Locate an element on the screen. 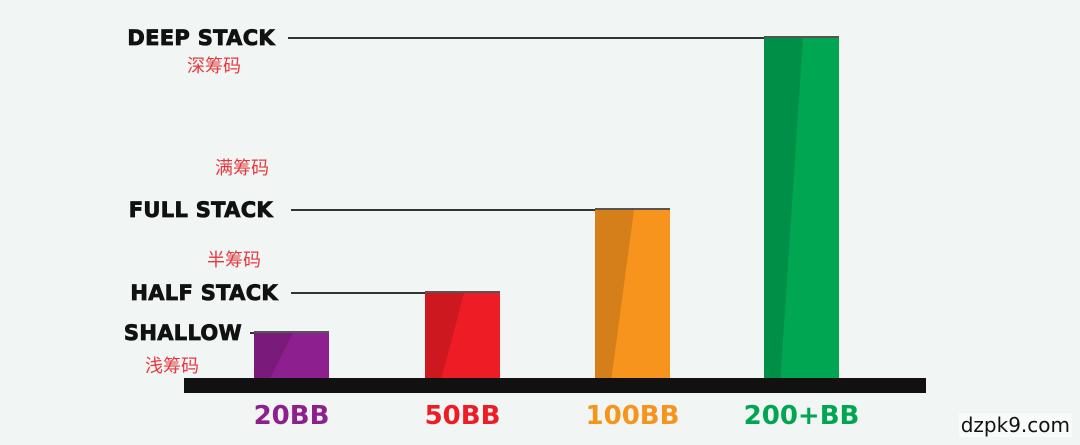 The height and width of the screenshot is (445, 1080). category-label: 50BB is located at coordinates (463, 416).